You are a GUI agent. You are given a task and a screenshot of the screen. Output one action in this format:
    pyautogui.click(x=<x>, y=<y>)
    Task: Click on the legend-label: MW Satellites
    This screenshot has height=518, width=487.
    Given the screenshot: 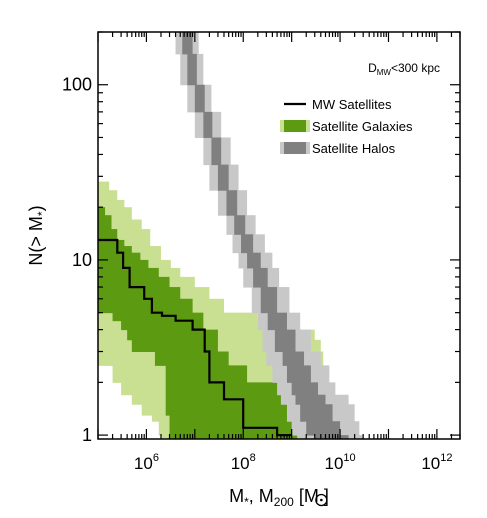 What is the action you would take?
    pyautogui.click(x=352, y=104)
    